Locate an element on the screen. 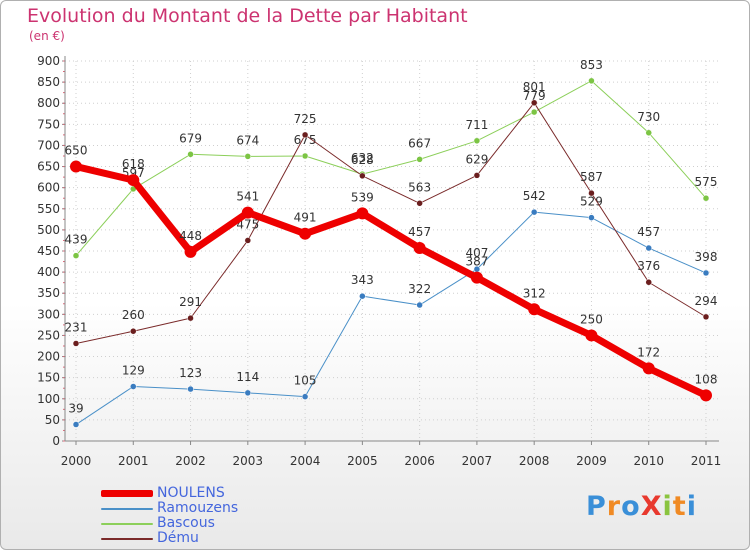  data-label-ramouzens: 529 is located at coordinates (591, 202).